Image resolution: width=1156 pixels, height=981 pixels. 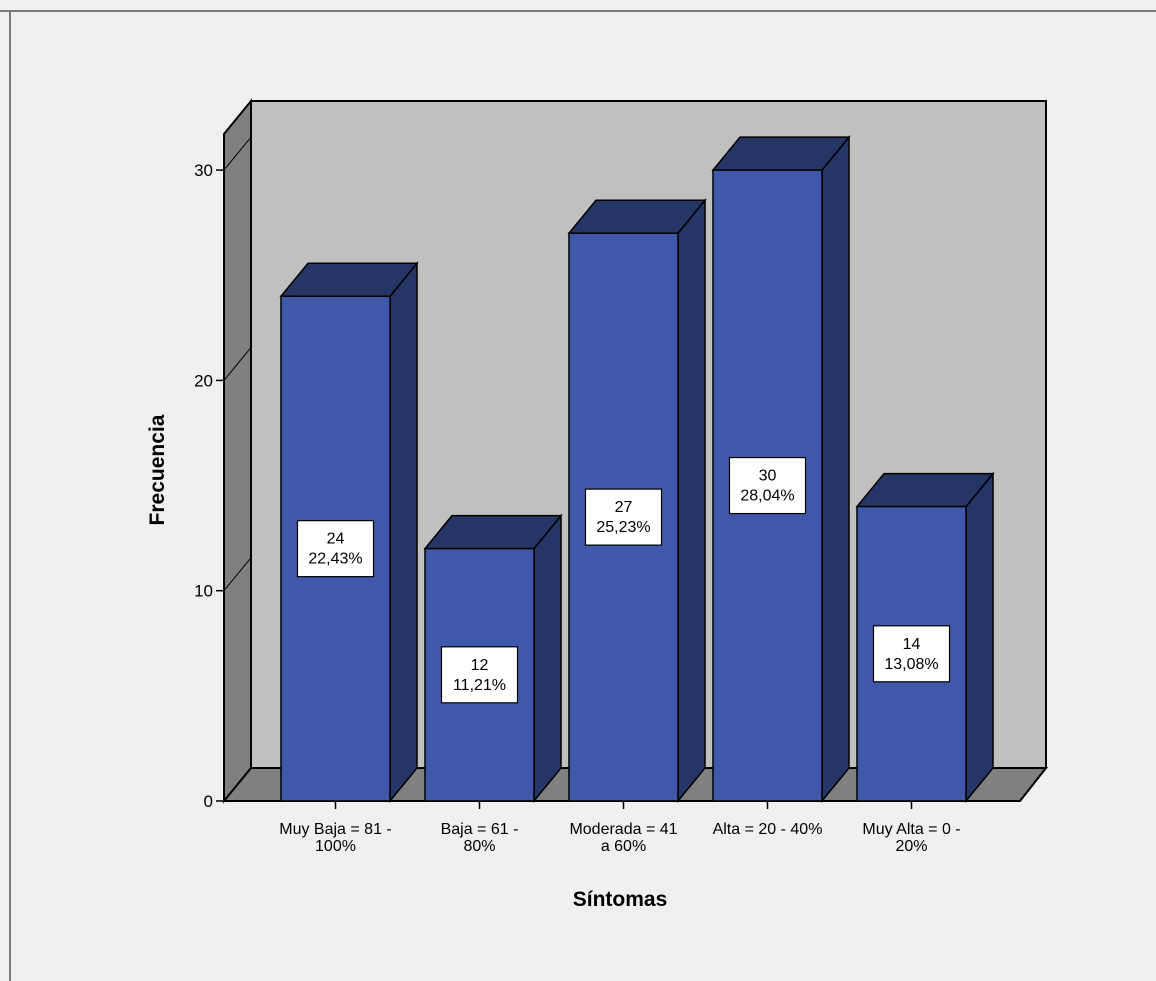 I want to click on y-tick-label: 10, so click(x=203, y=591).